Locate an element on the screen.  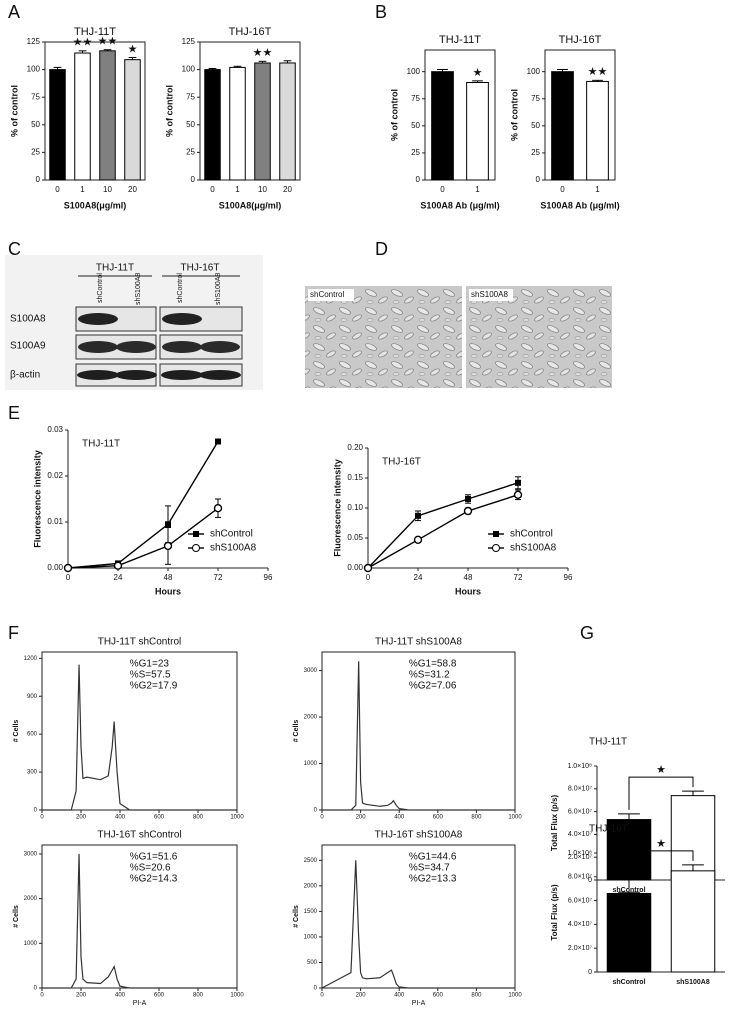
y-tick-label: 600 is located at coordinates (32, 735).